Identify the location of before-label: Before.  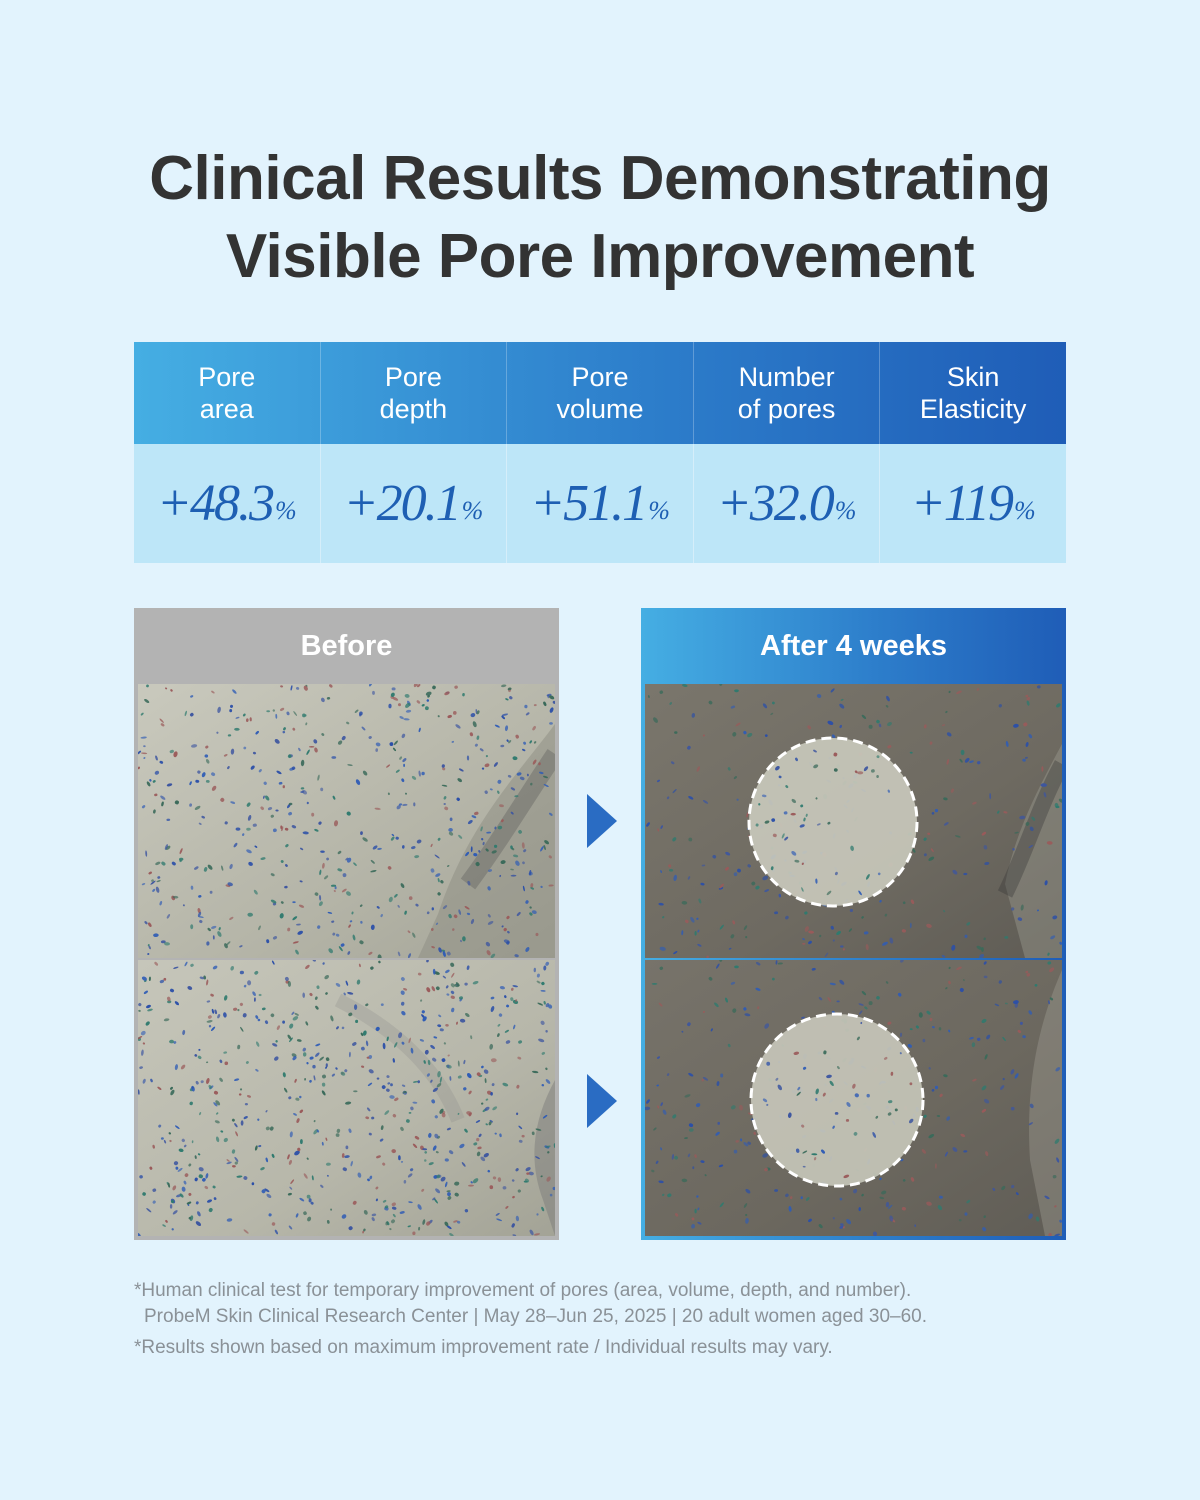
(346, 645).